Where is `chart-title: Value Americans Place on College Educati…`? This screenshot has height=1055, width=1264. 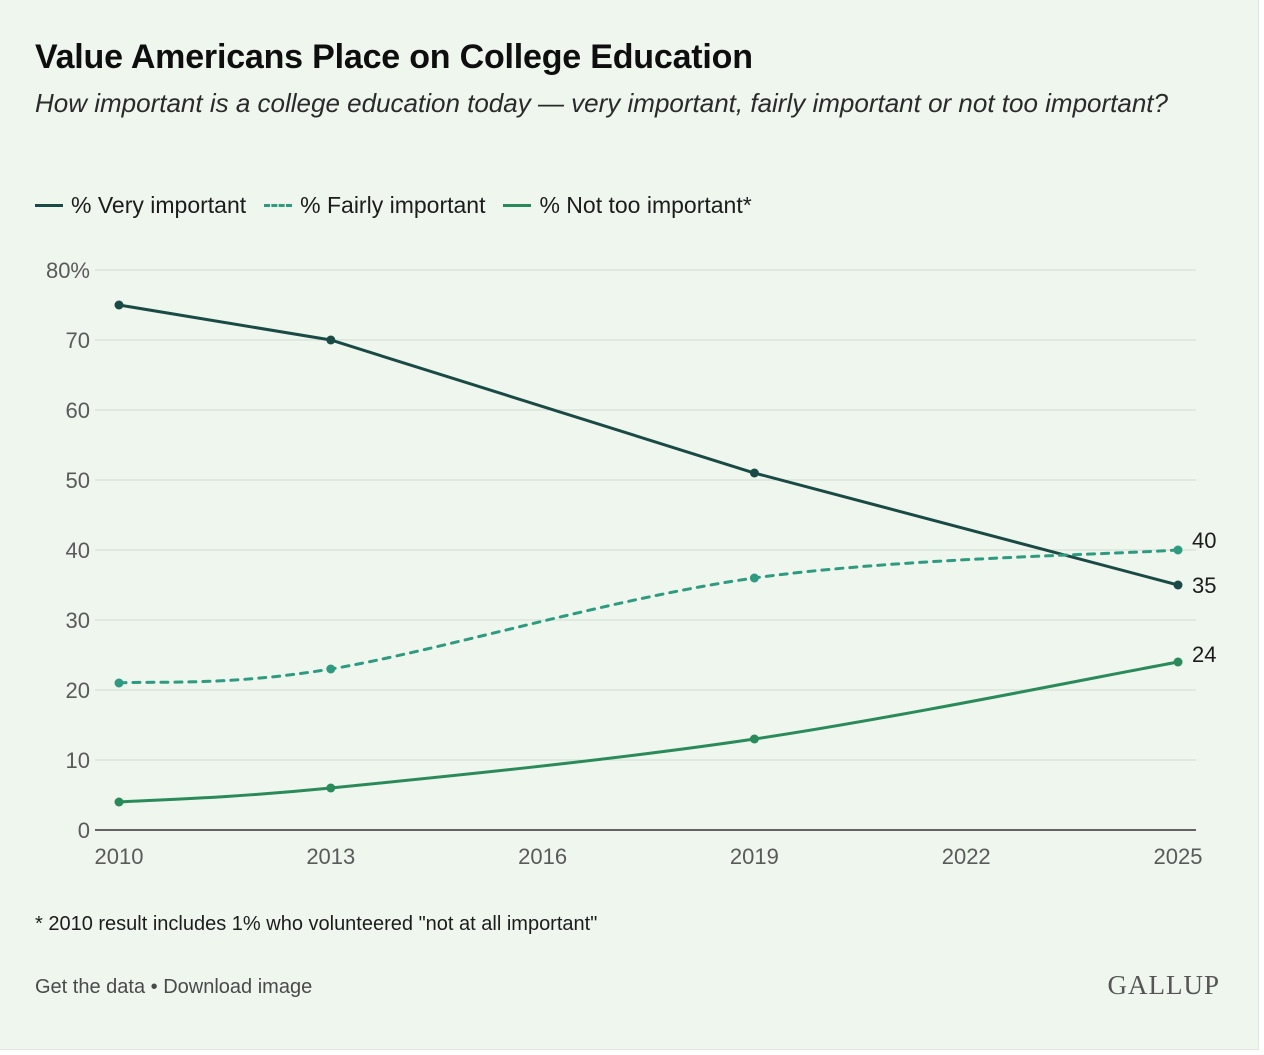 chart-title: Value Americans Place on College Educati… is located at coordinates (394, 57).